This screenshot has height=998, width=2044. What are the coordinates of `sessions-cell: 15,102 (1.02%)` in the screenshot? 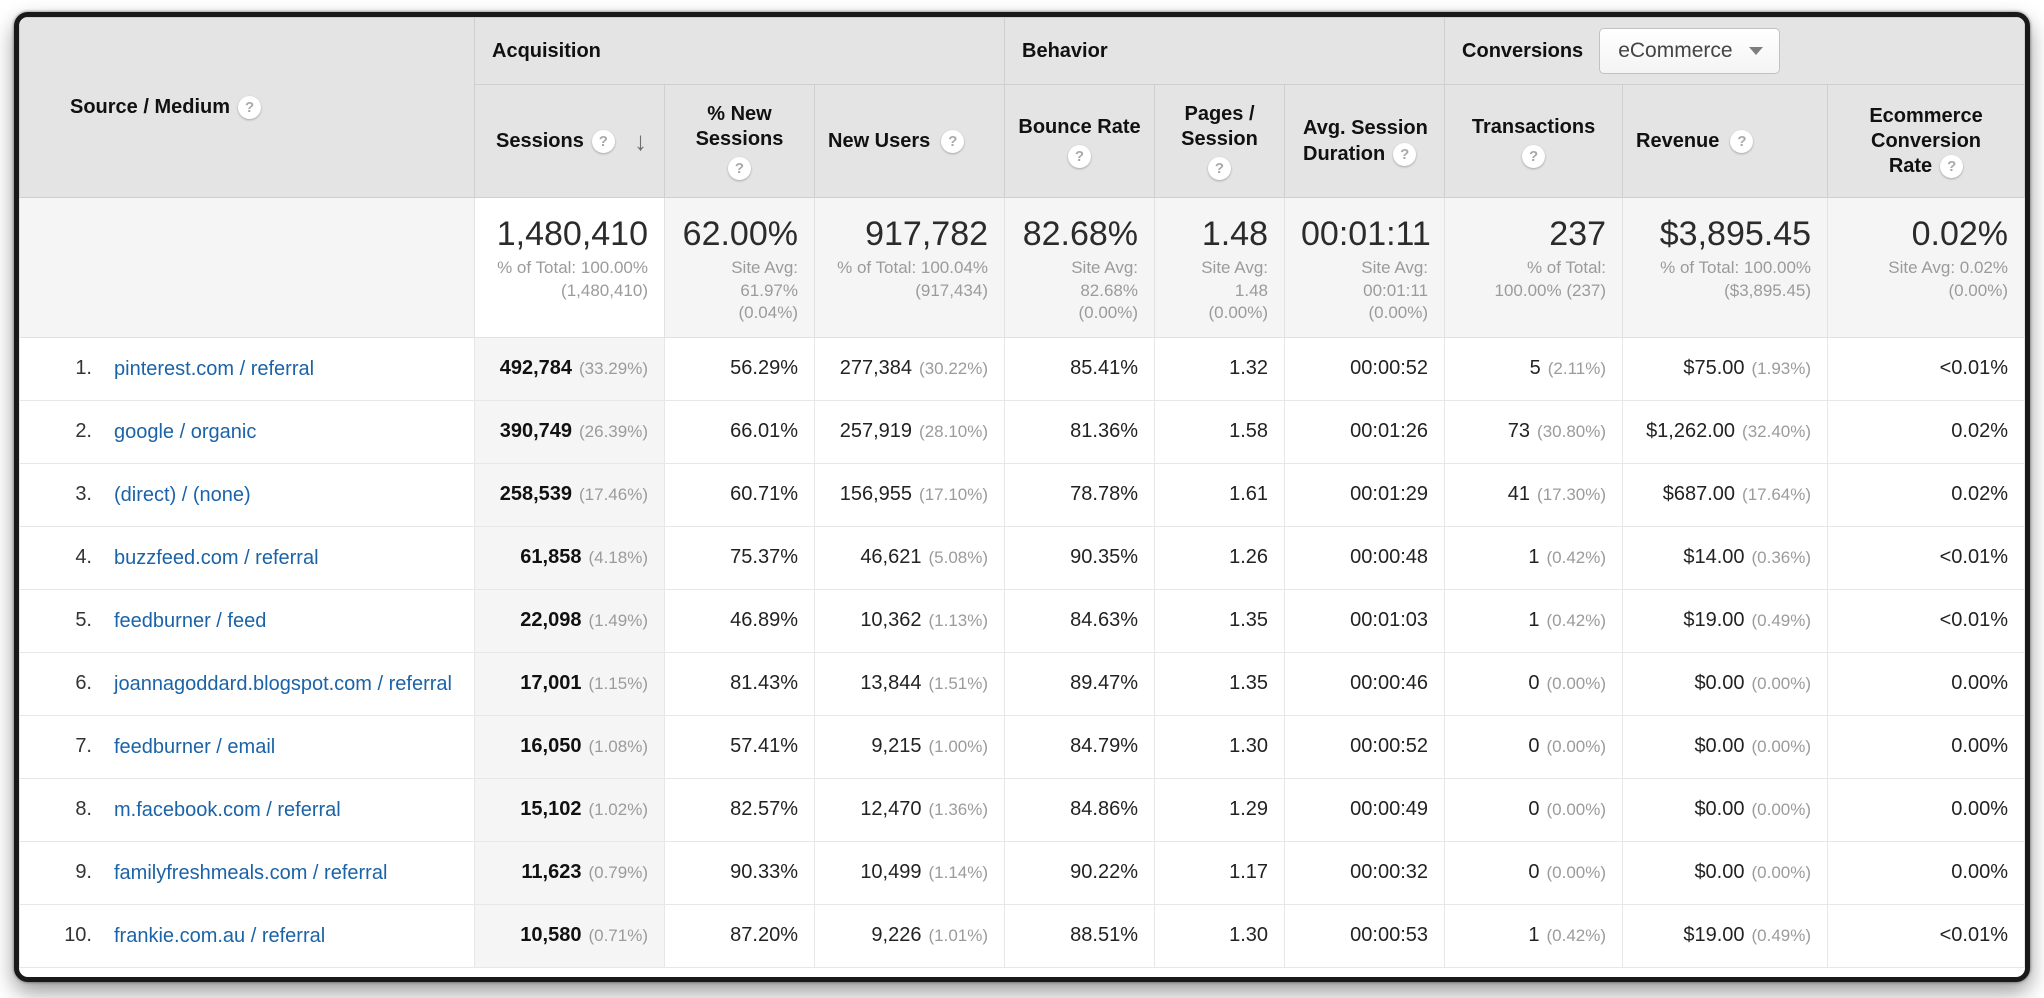 It's located at (569, 809).